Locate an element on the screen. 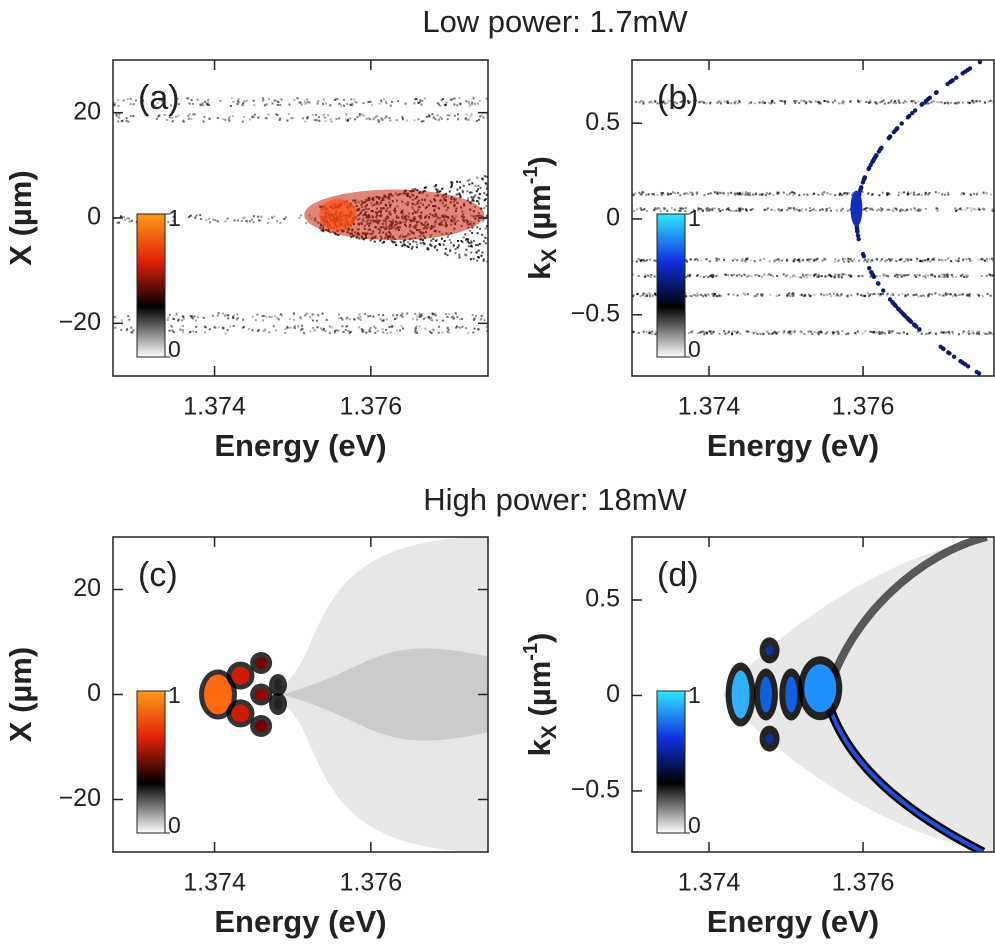 This screenshot has width=995, height=944. panel-label: (a) is located at coordinates (159, 98).